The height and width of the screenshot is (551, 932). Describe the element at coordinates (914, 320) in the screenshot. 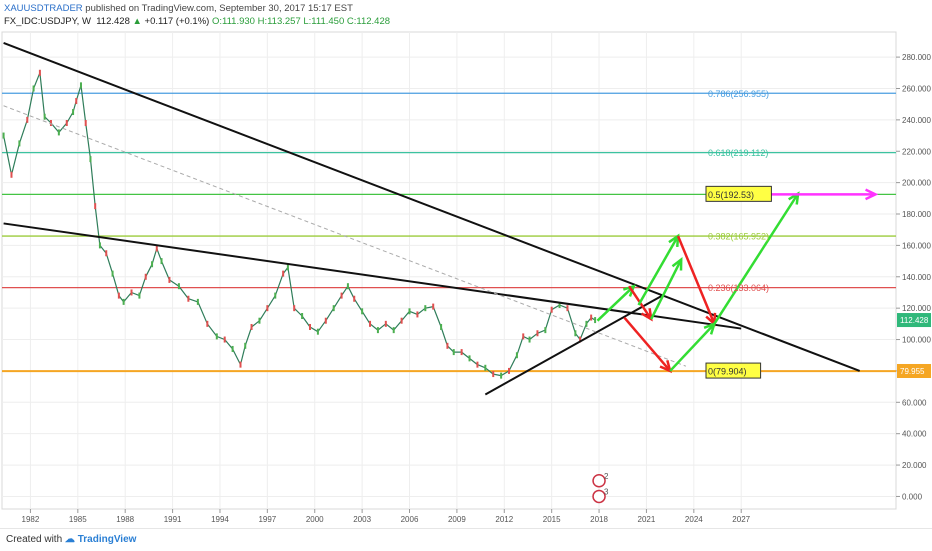

I see `price-tag-label: 112.428` at that location.